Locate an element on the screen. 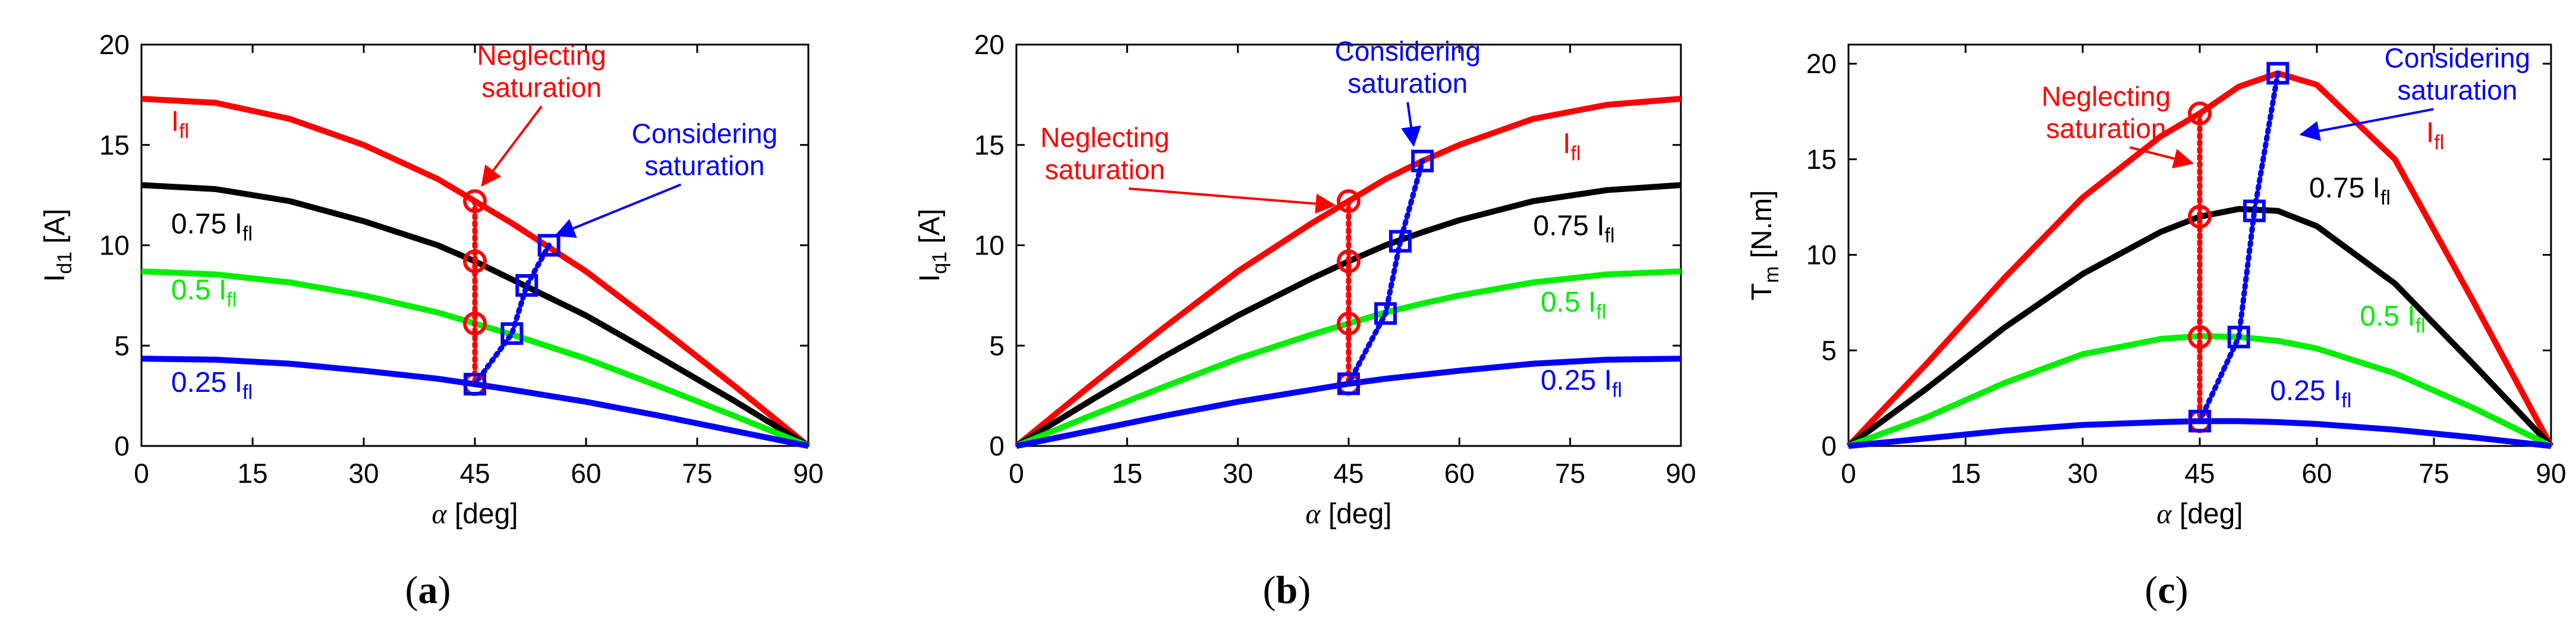 The width and height of the screenshot is (2576, 641). caption-a: (a) is located at coordinates (428, 590).